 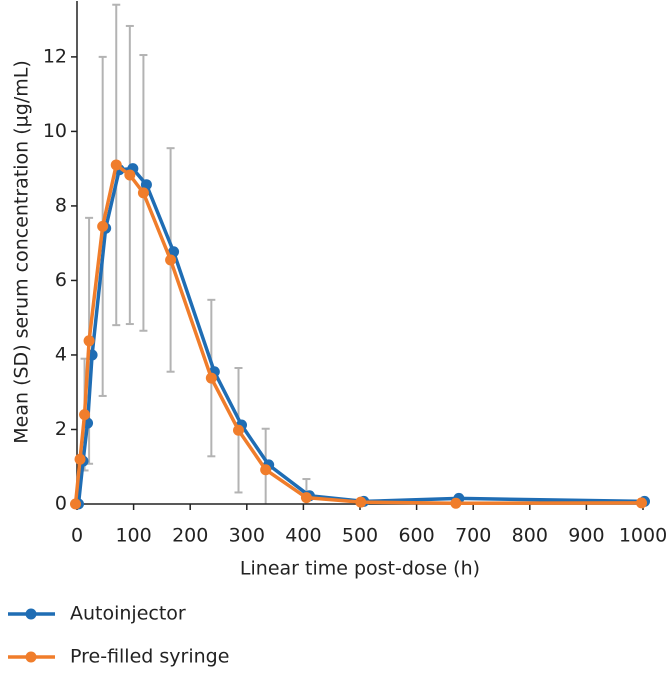 I want to click on y-tick-label: 12, so click(x=55, y=56).